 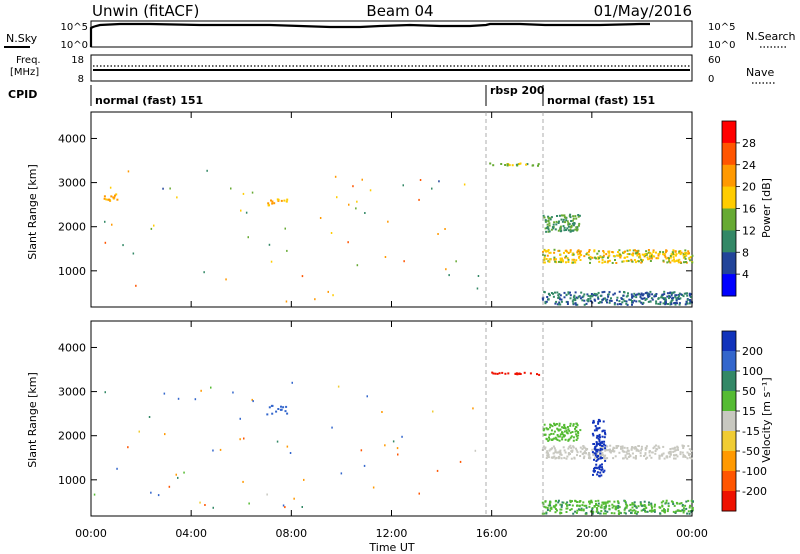 I want to click on power-colorbar-cell, so click(x=729, y=285).